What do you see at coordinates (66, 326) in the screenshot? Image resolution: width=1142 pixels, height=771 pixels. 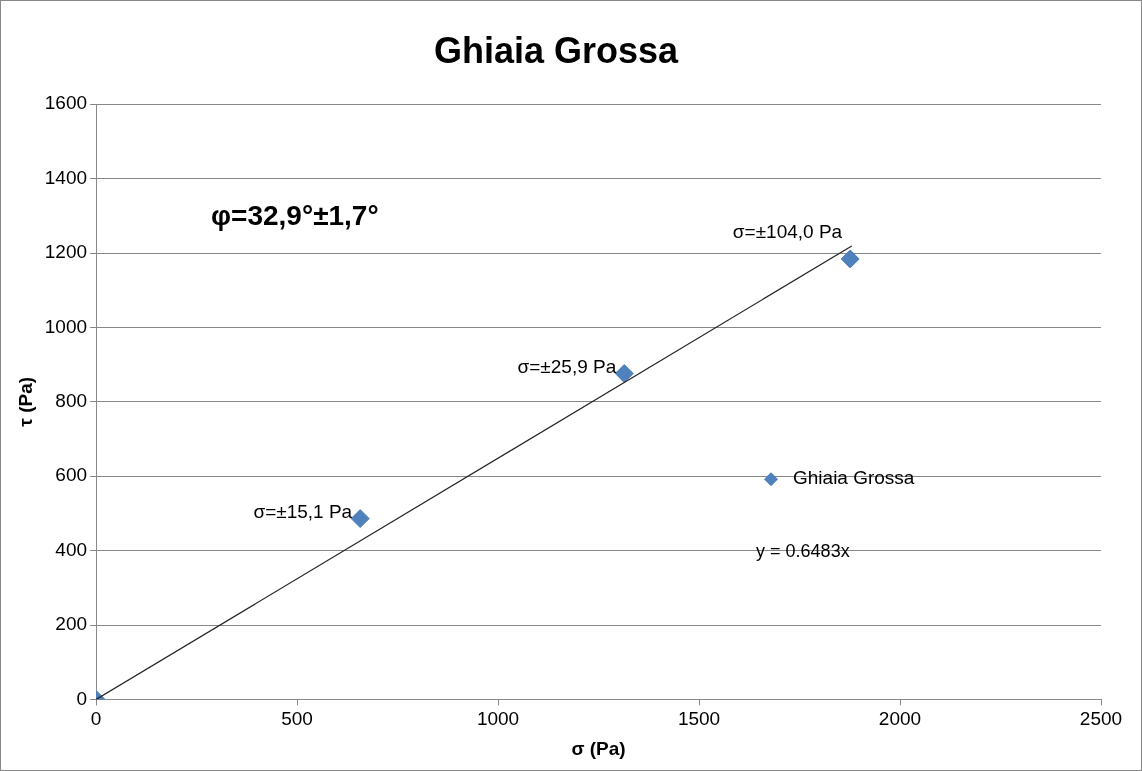 I see `y-tick-label: 1000` at bounding box center [66, 326].